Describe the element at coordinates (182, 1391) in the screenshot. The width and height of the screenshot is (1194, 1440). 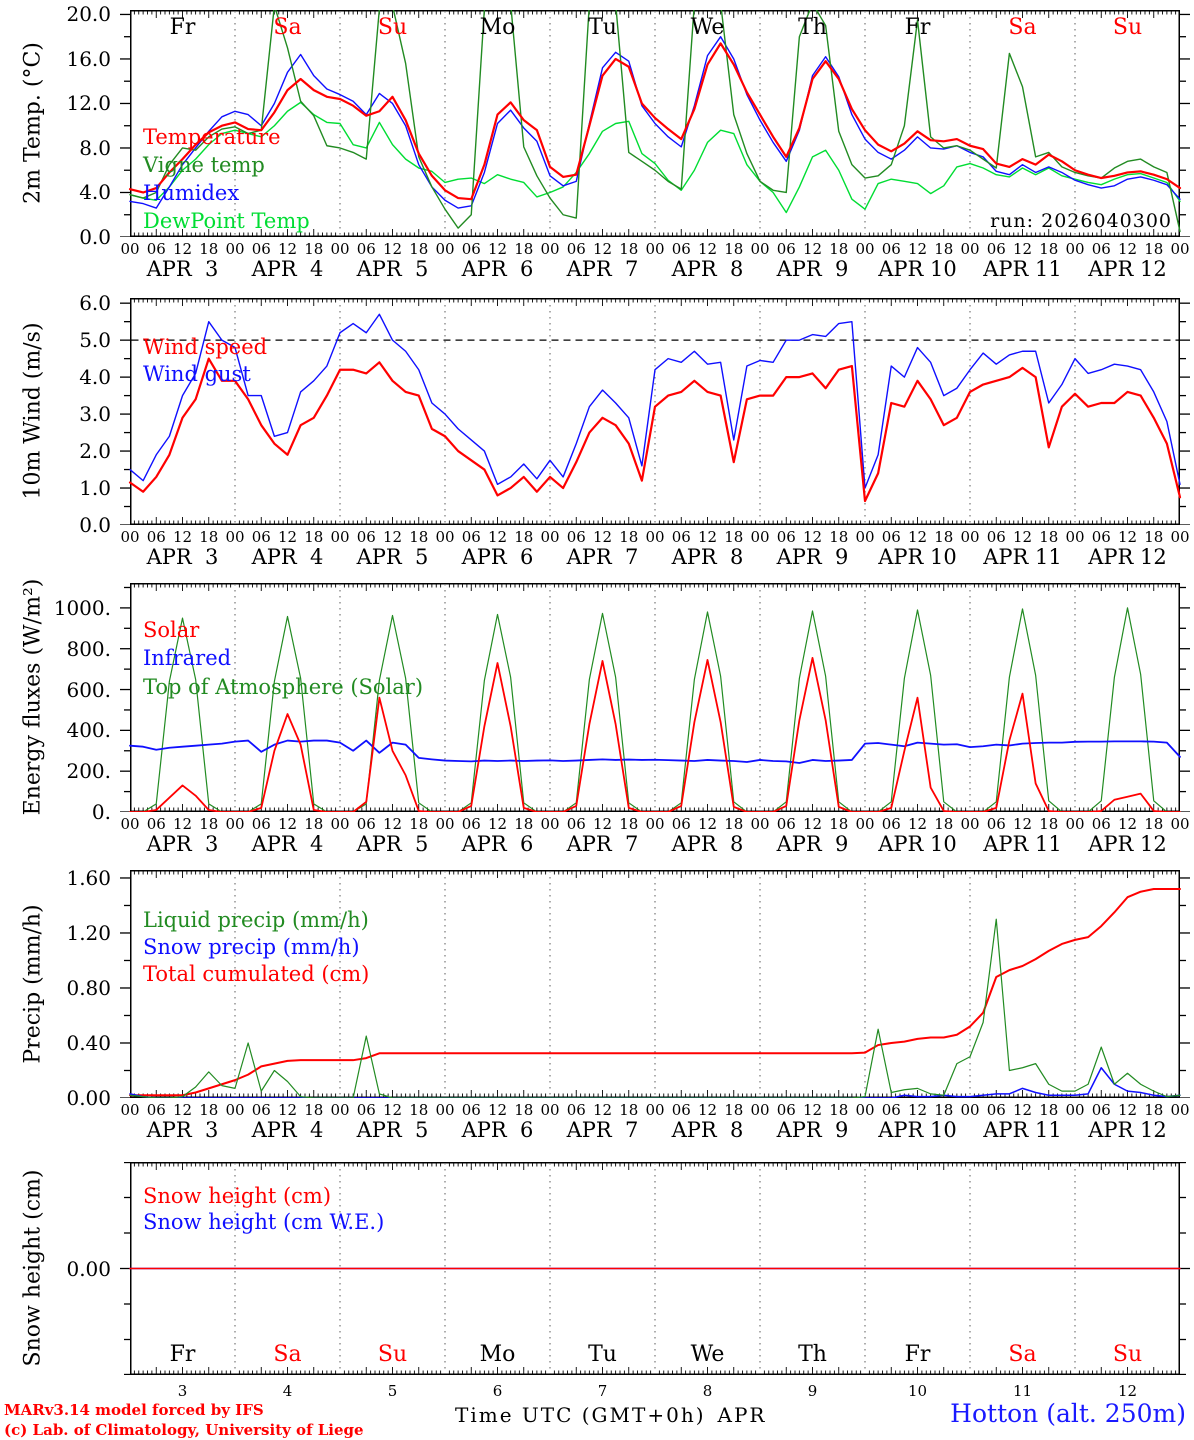
I see `day-number: 3` at that location.